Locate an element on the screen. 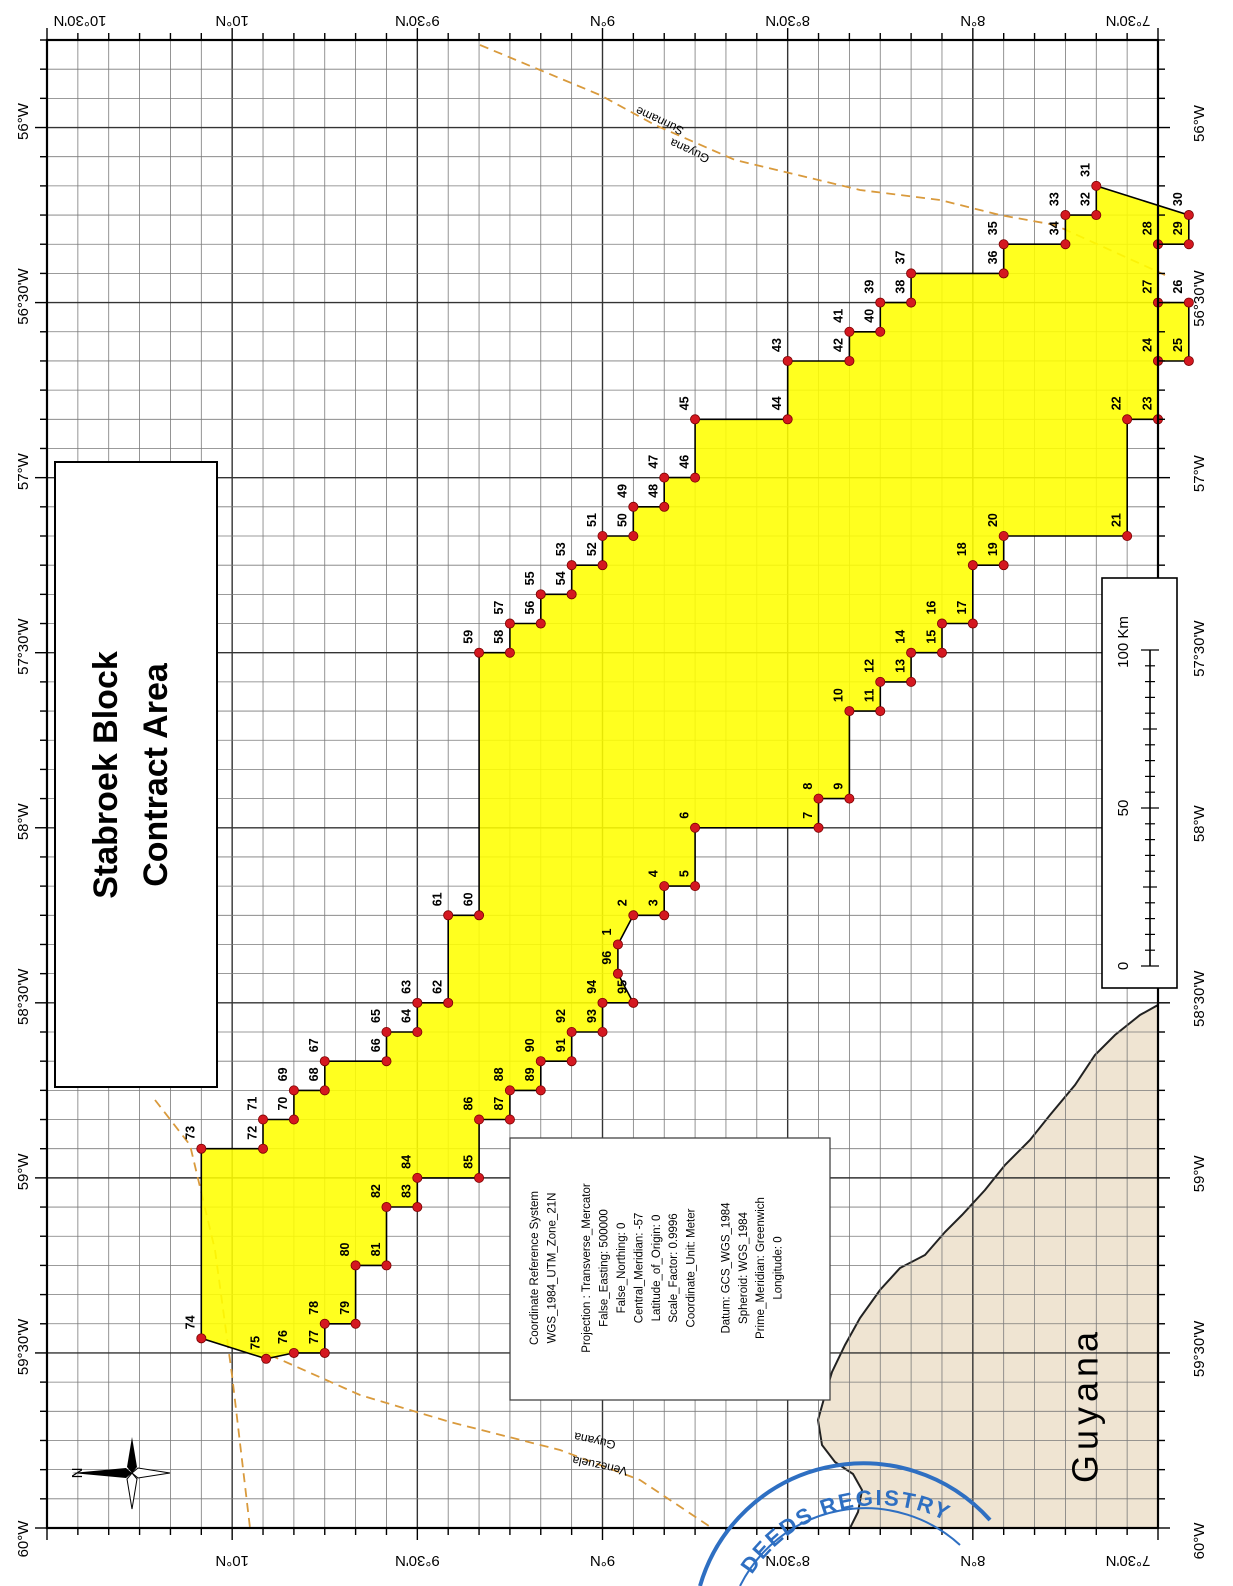 This screenshot has height=1586, width=1233. lat-label-bottom: 9°N is located at coordinates (602, 1560).